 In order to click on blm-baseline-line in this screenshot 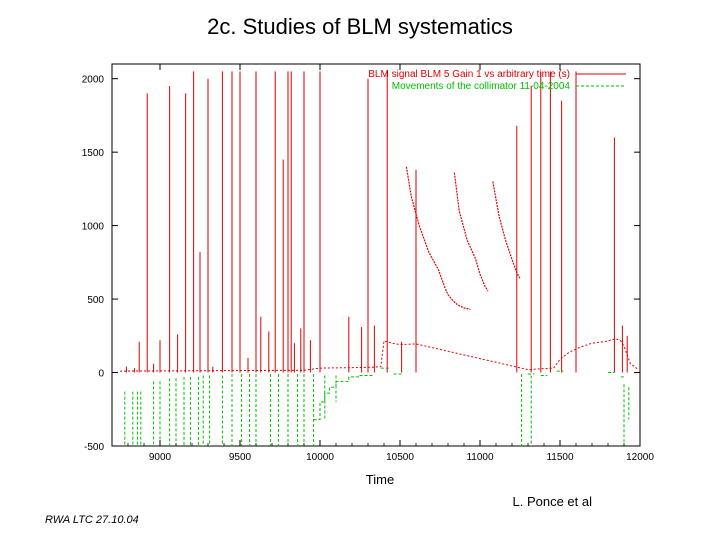, I will do `click(379, 355)`.